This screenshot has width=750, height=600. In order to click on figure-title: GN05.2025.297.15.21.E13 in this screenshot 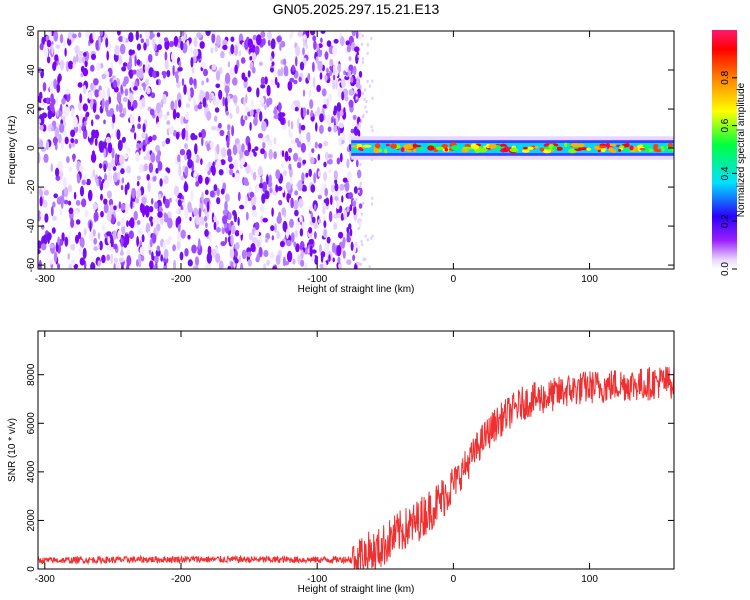, I will do `click(356, 9)`.